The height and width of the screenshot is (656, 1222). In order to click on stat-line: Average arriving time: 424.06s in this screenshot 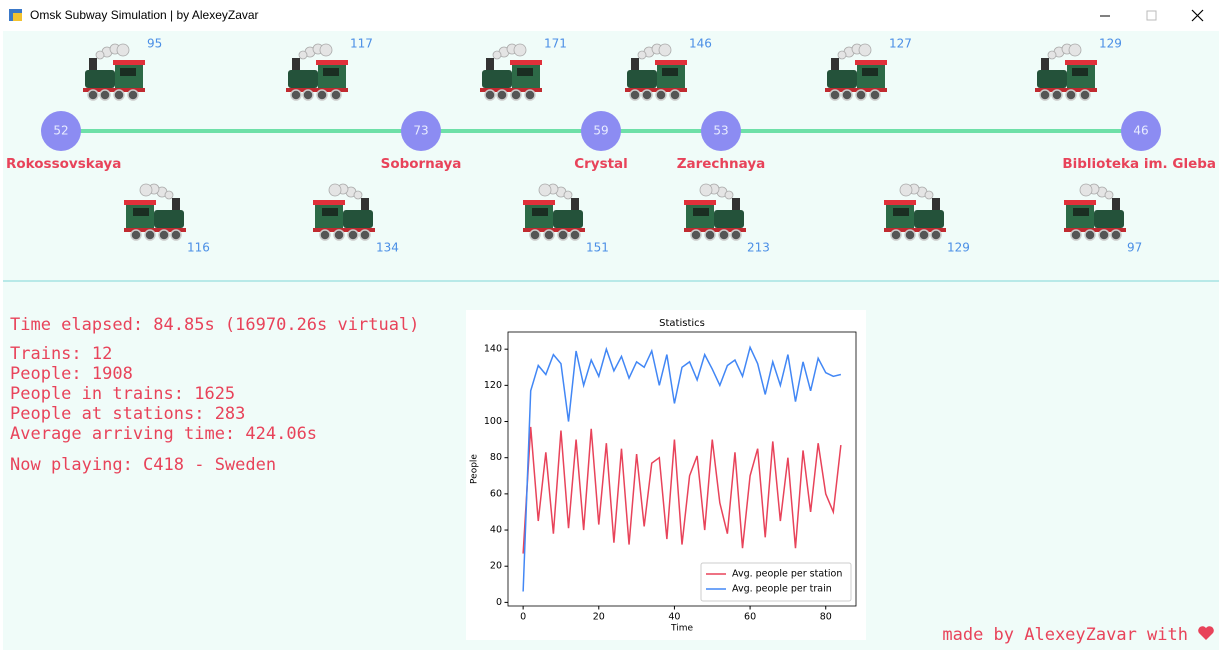, I will do `click(163, 434)`.